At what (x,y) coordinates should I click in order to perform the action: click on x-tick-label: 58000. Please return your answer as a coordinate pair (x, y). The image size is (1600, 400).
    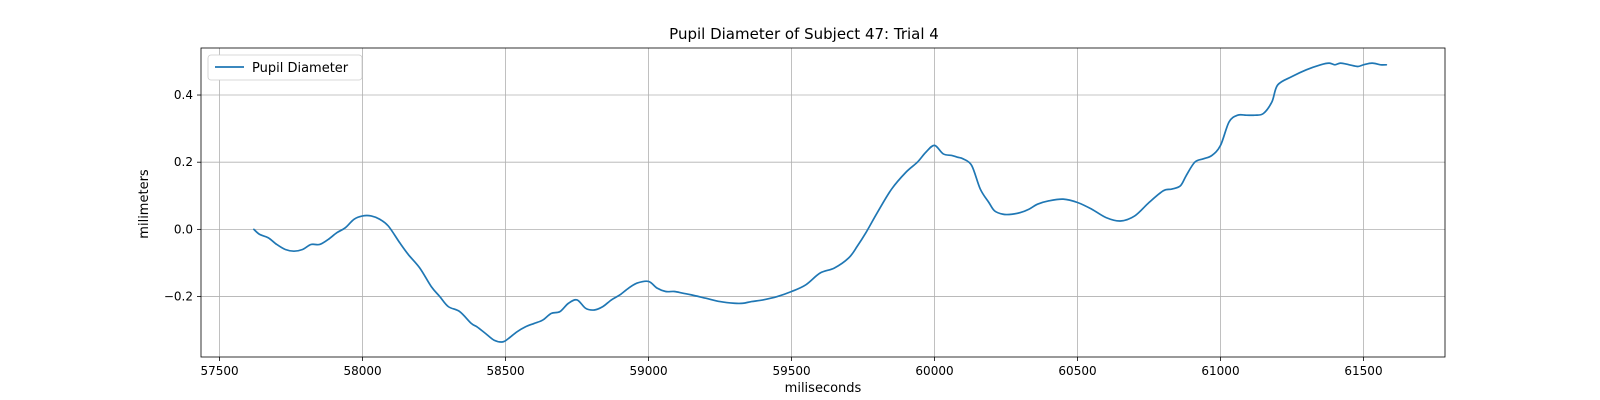
    Looking at the image, I should click on (362, 371).